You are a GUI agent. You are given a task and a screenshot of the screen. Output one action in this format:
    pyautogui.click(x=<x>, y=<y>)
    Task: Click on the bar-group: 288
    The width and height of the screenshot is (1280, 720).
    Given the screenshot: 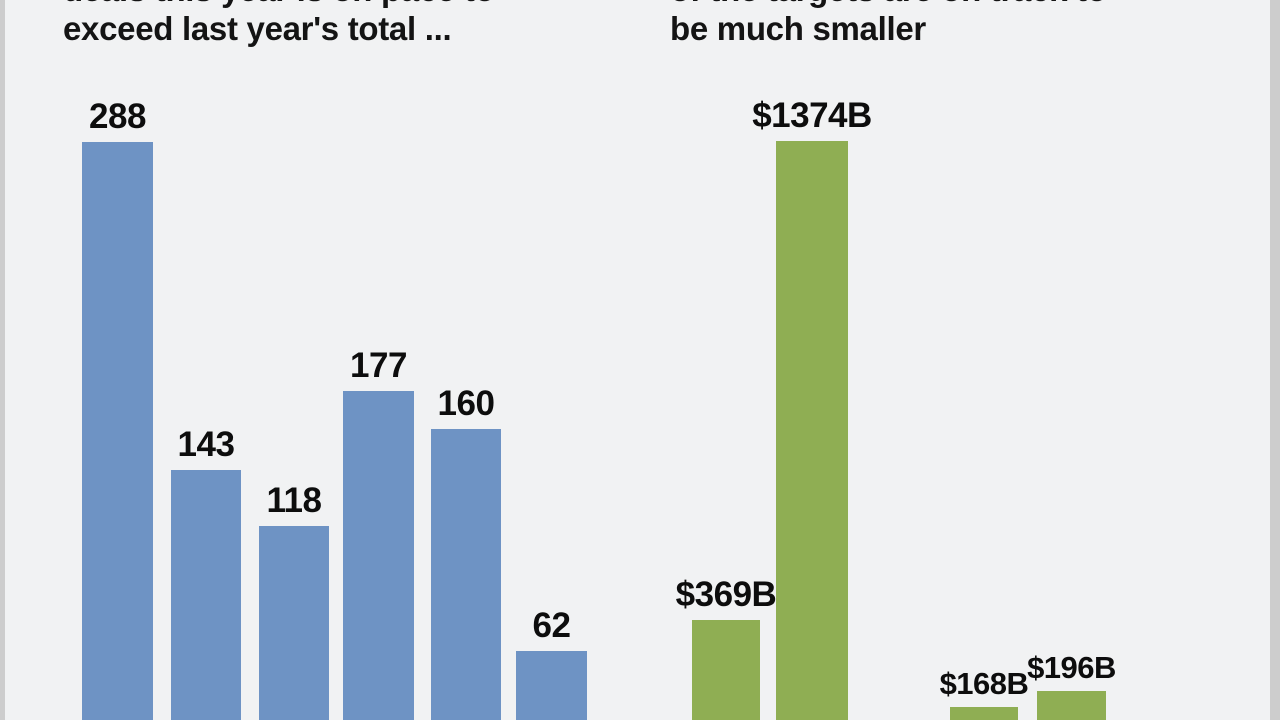 What is the action you would take?
    pyautogui.click(x=117, y=409)
    